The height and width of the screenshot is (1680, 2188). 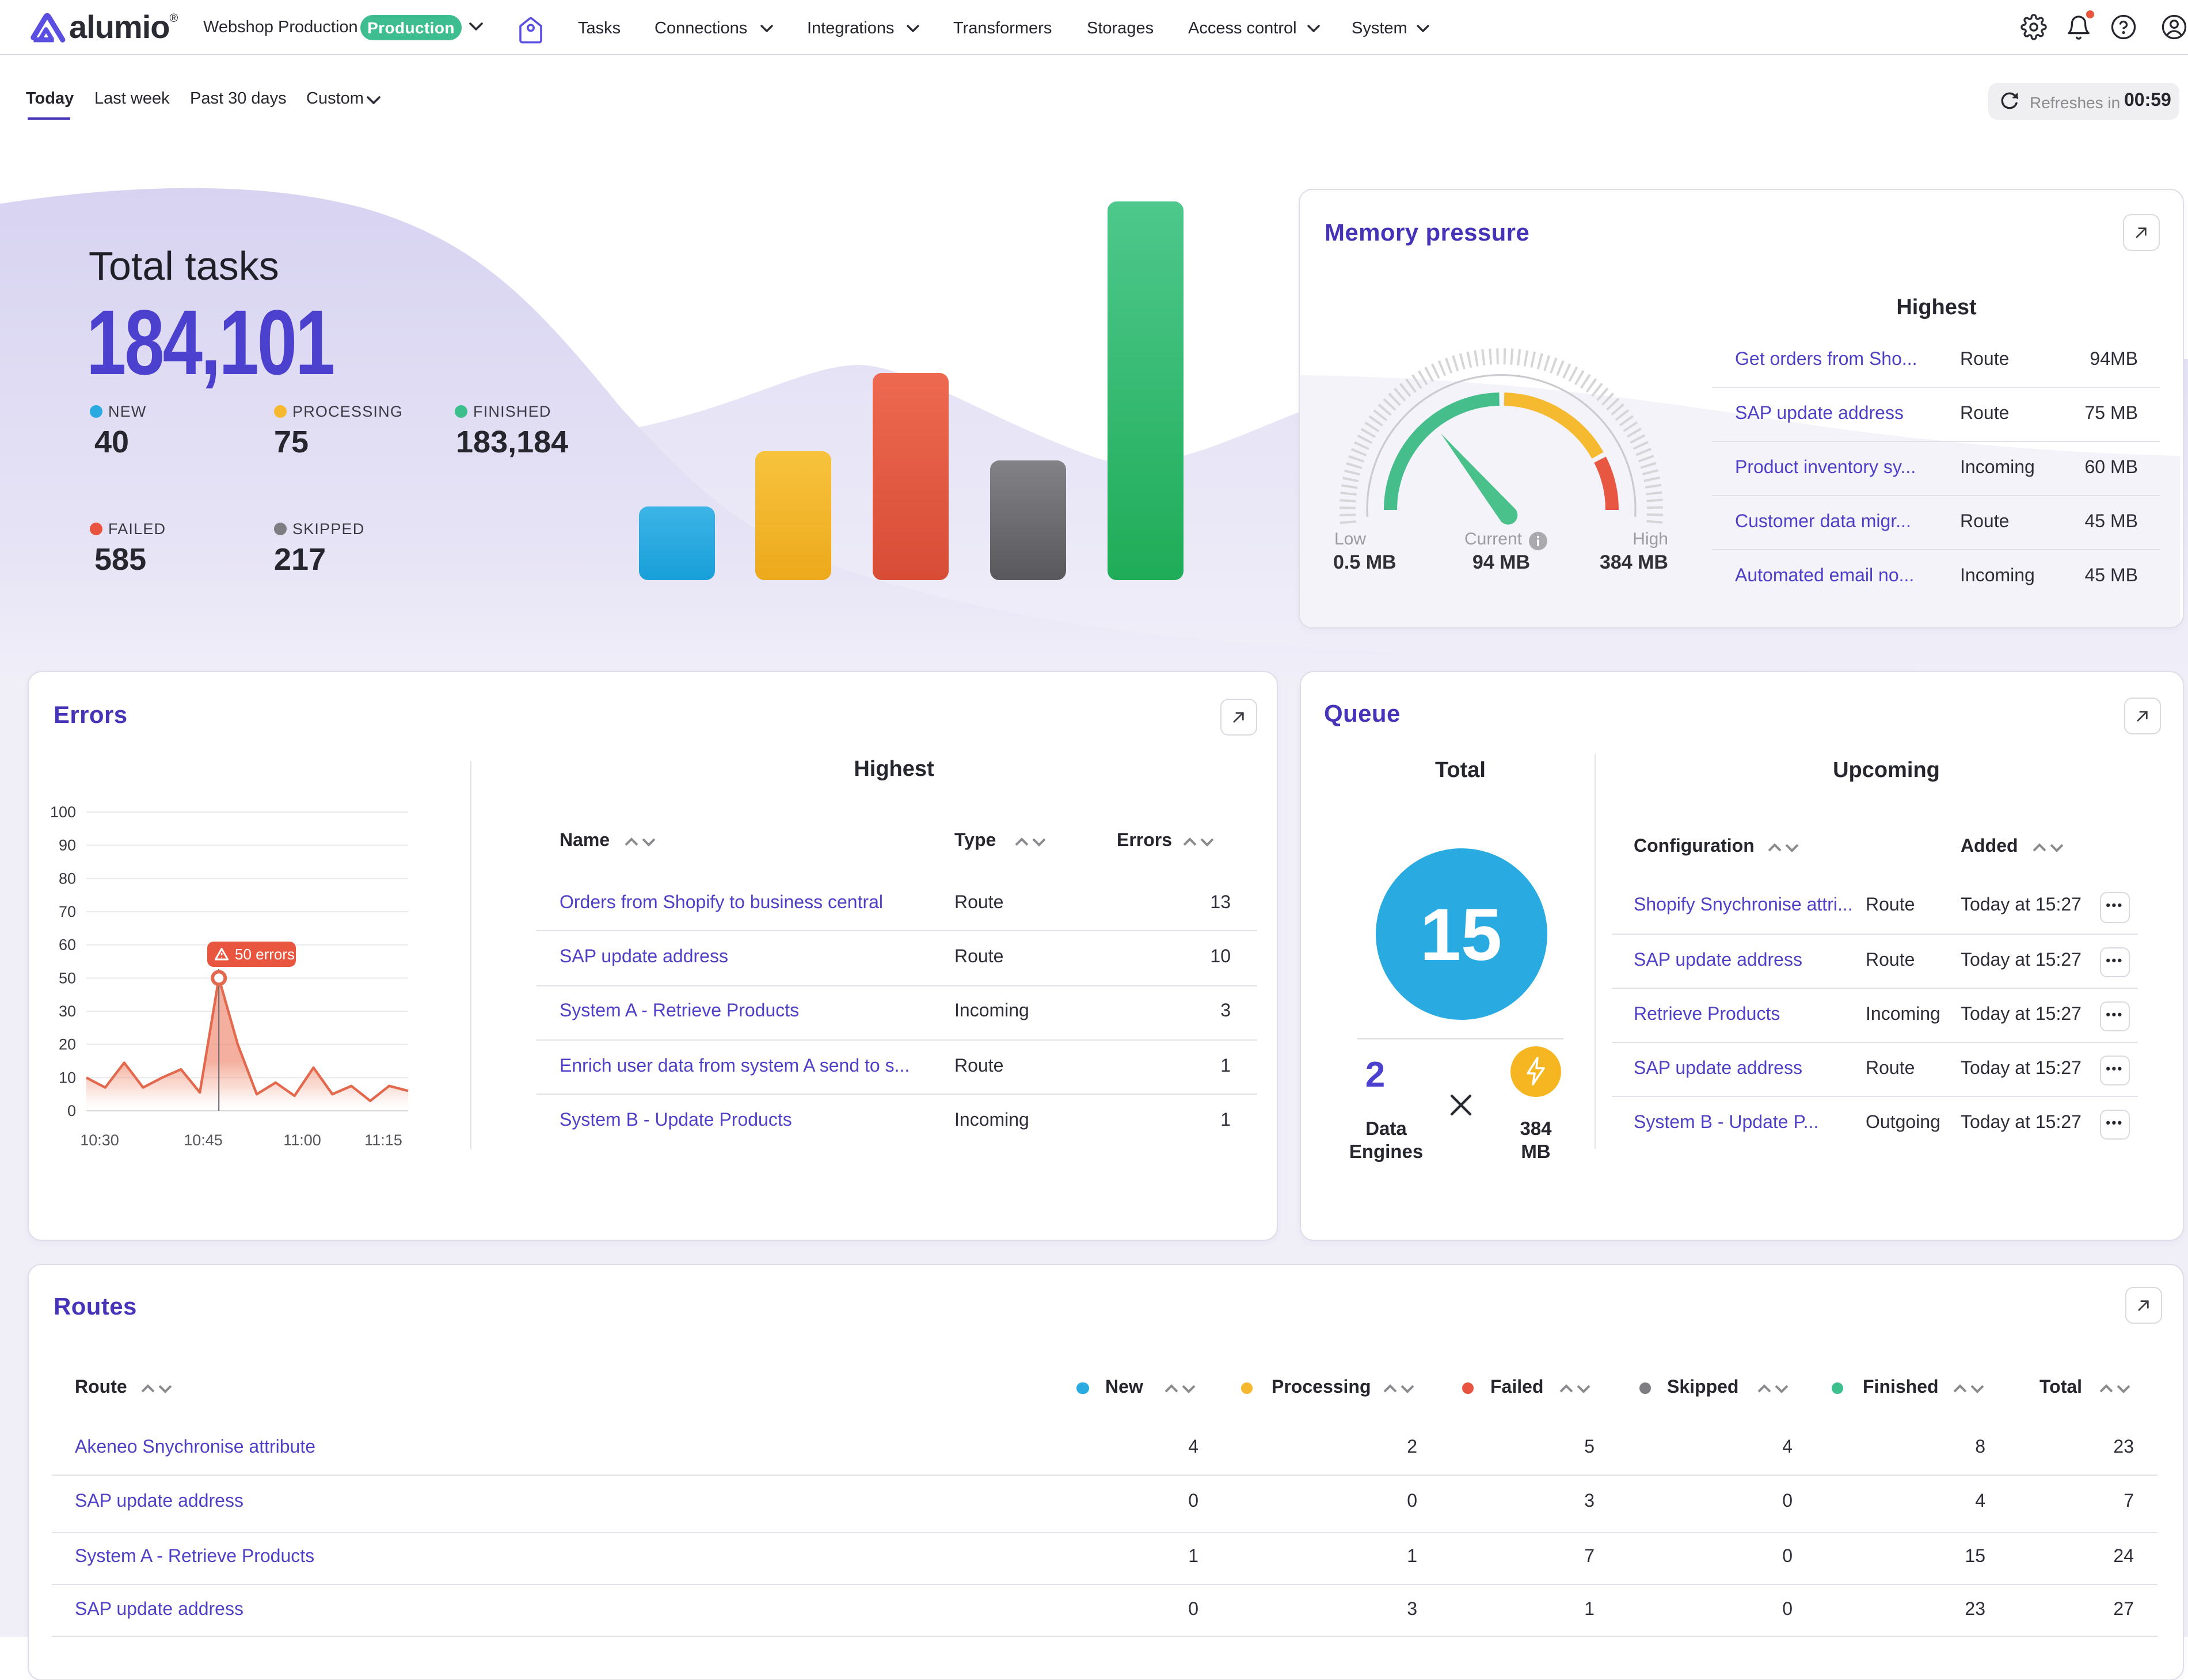 I want to click on svg-text: 10, so click(x=68, y=1077).